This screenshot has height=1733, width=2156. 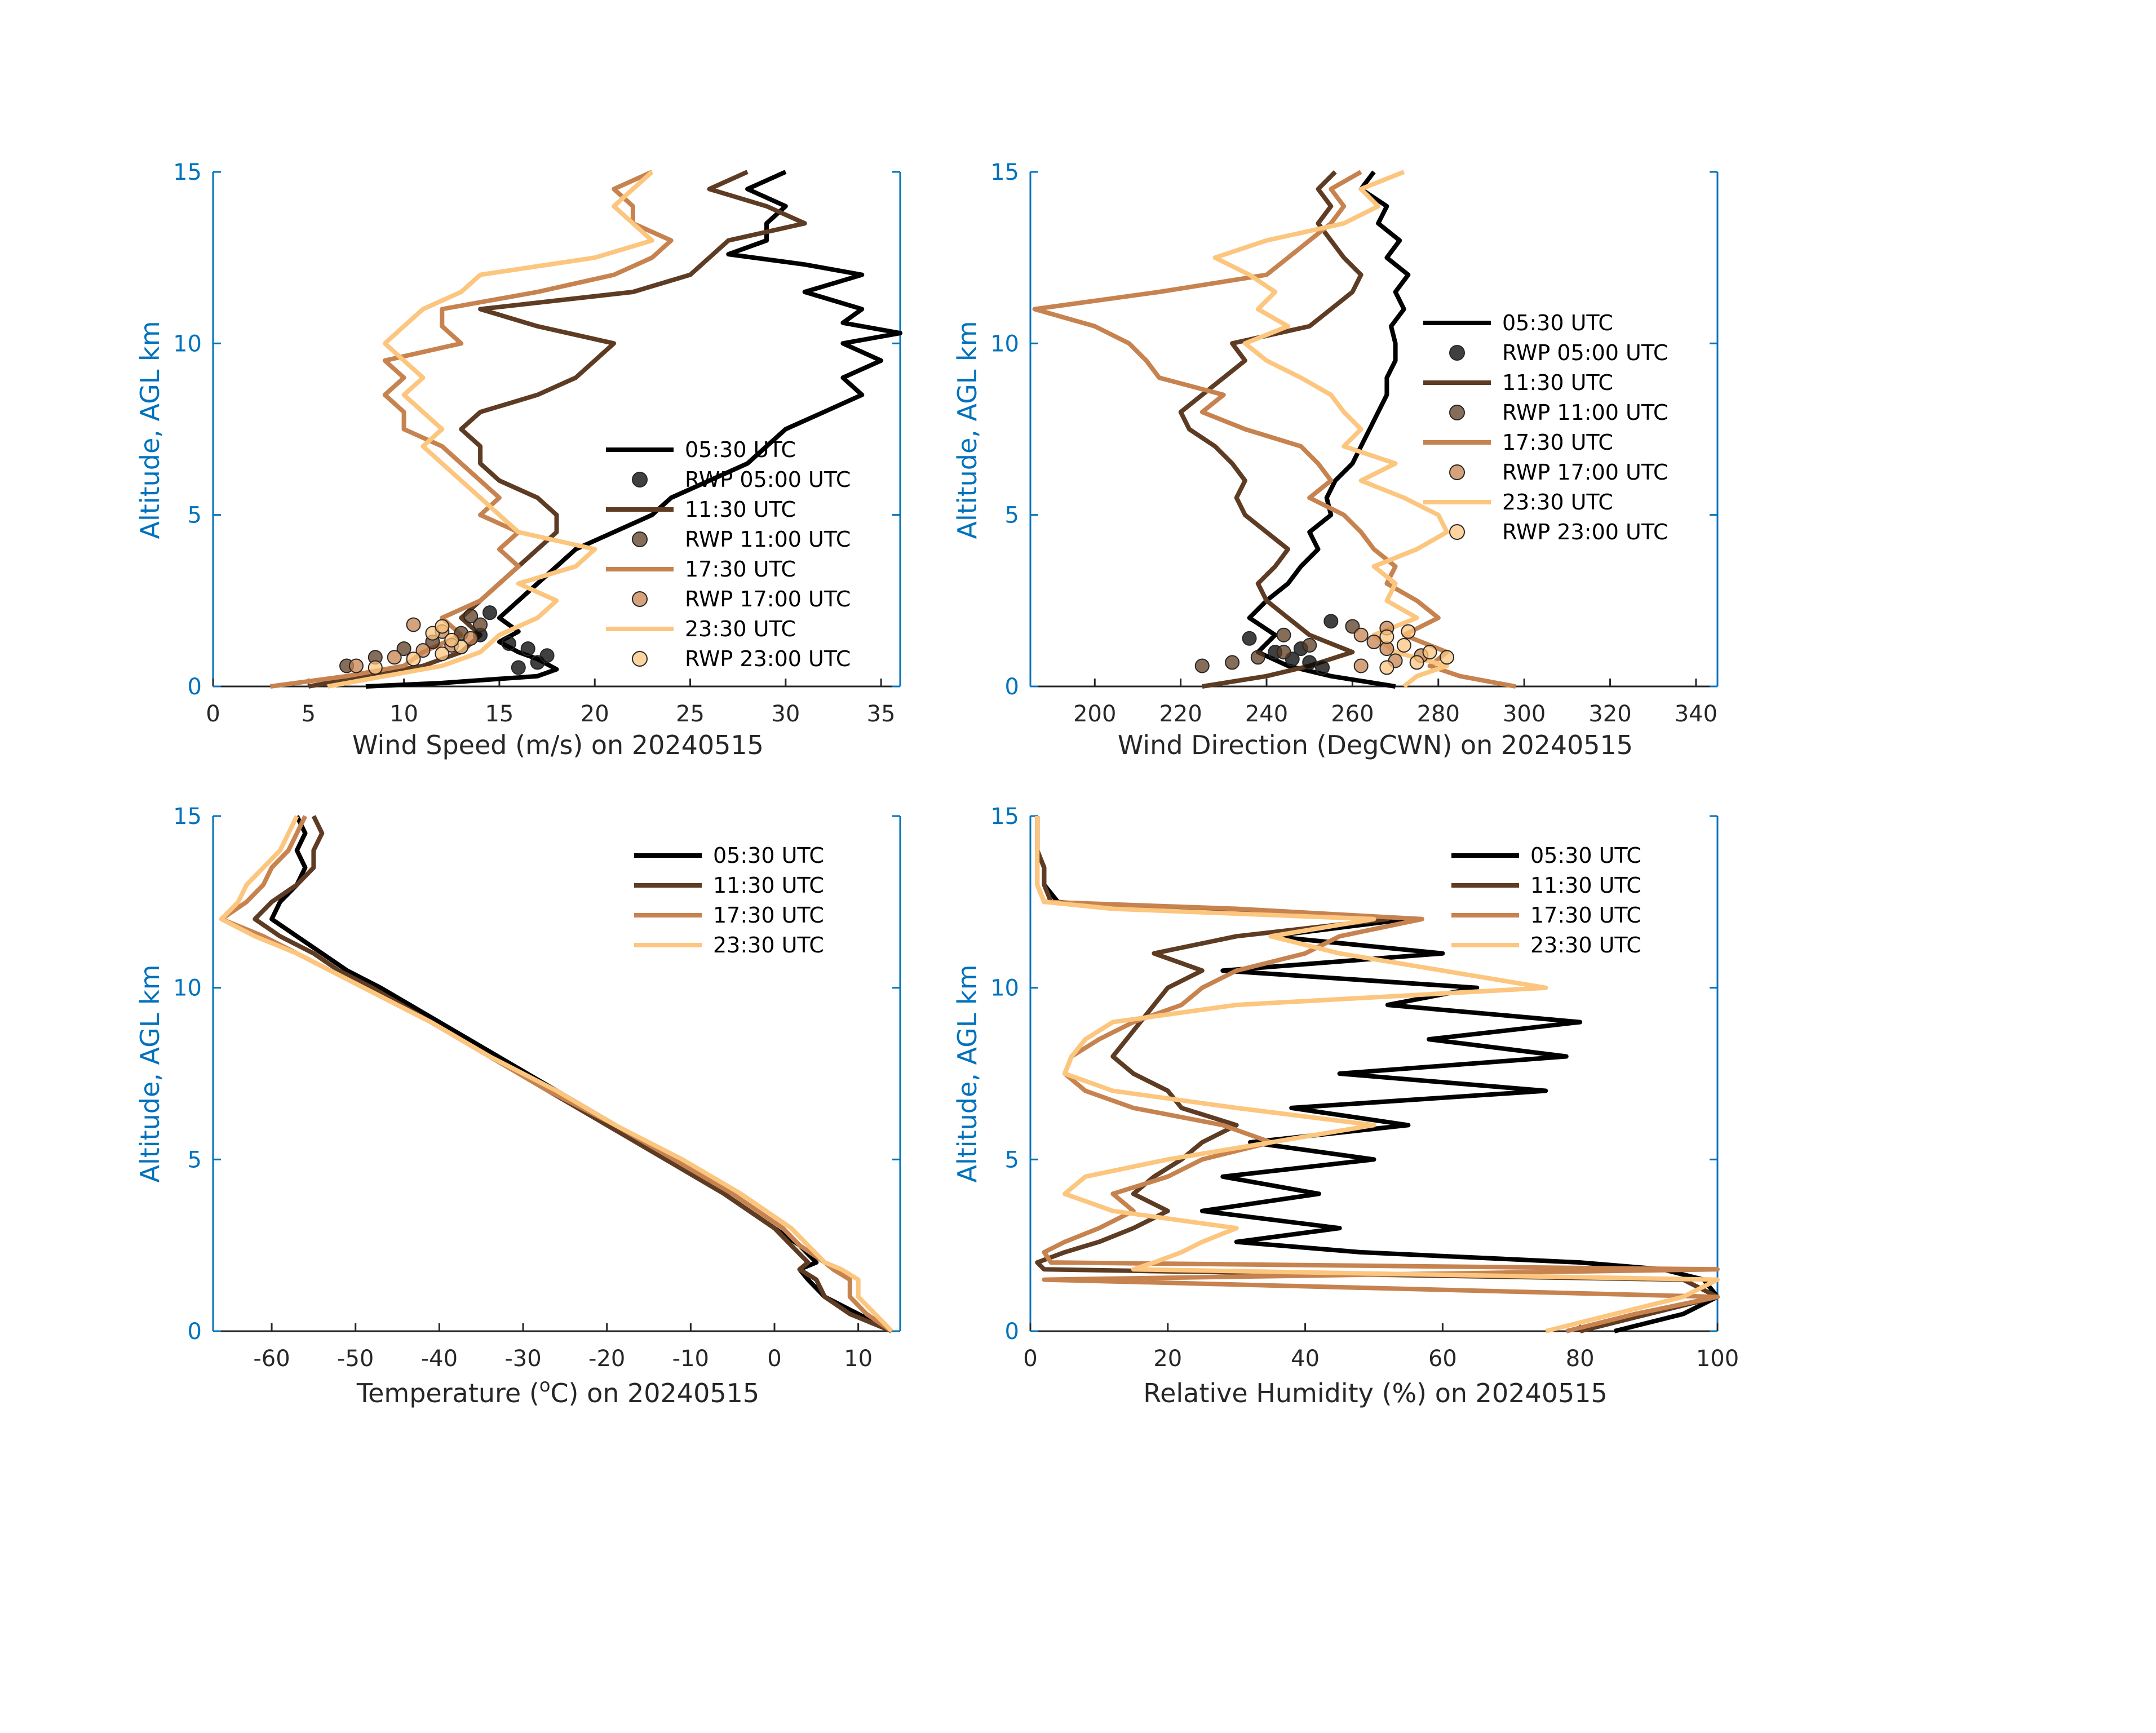 I want to click on x-tick-label: 40, so click(x=1306, y=1359).